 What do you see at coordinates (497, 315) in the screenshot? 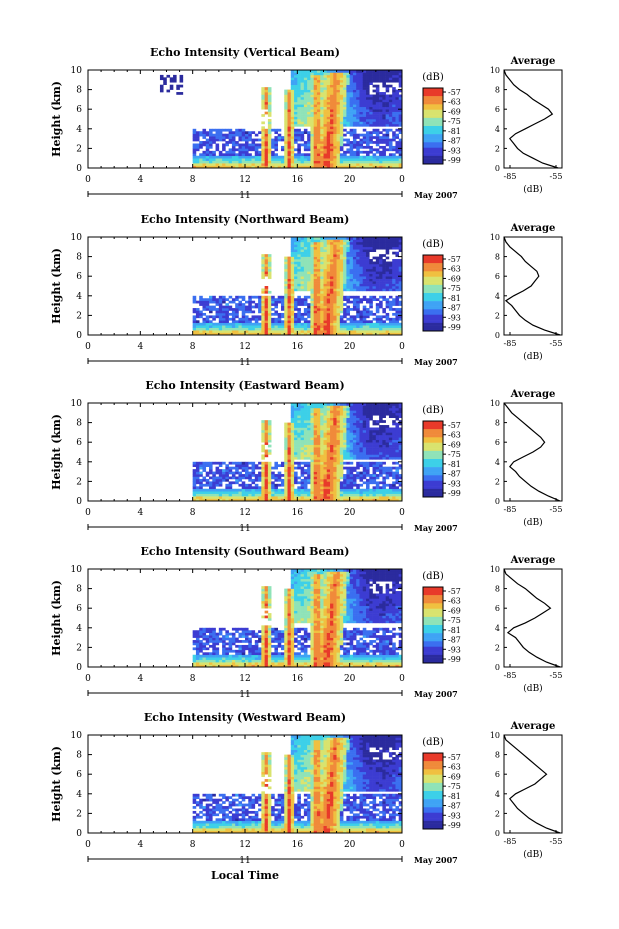
I see `profile-y-tick-label: 2` at bounding box center [497, 315].